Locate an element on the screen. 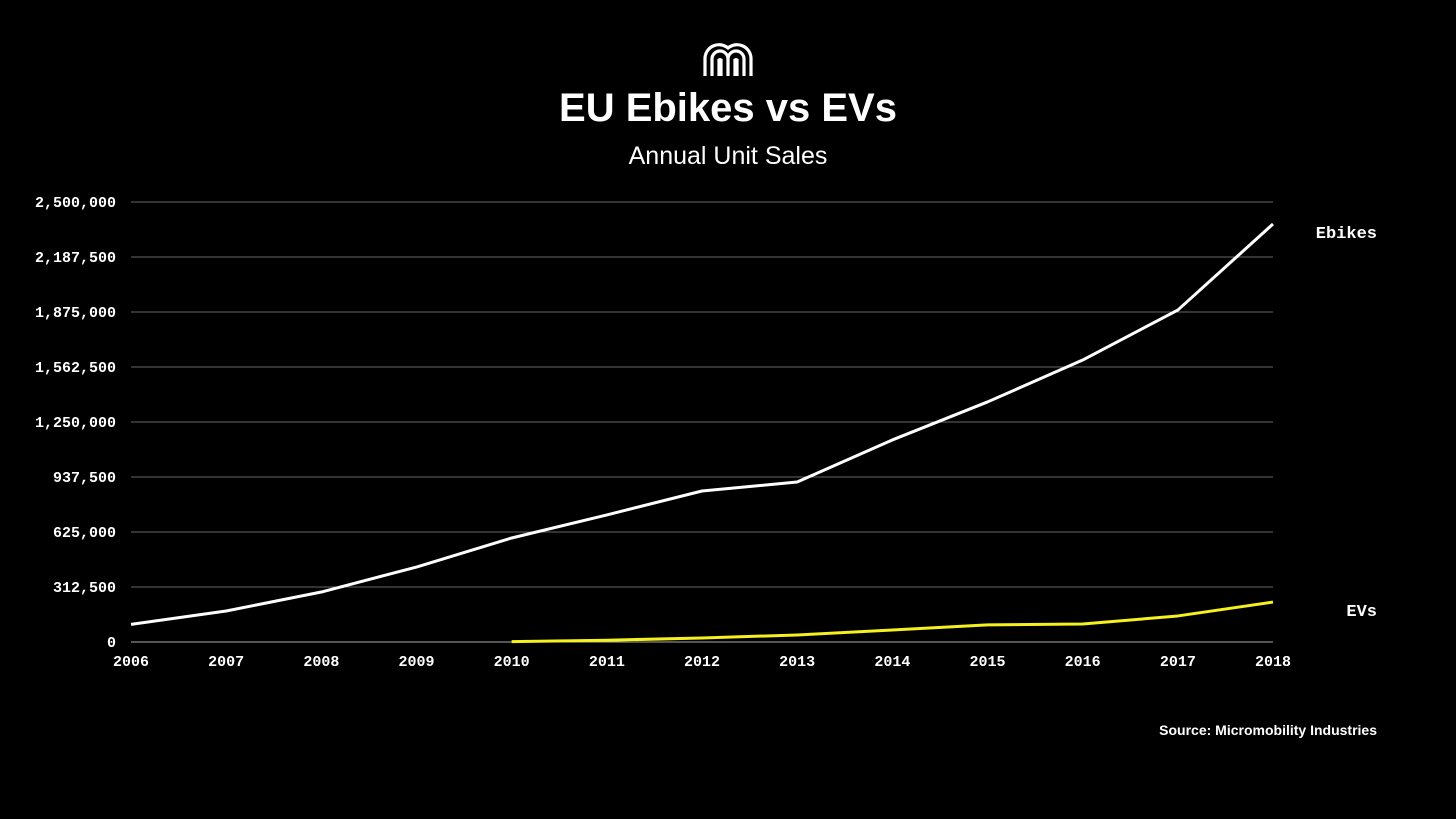 The width and height of the screenshot is (1456, 819). y-tick-label: 2,187,500 is located at coordinates (75, 258).